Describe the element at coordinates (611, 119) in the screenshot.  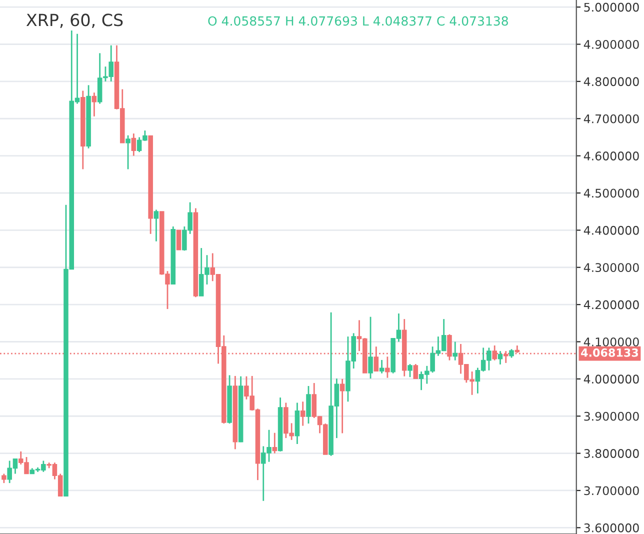
I see `y-tick-label: 4.700000` at that location.